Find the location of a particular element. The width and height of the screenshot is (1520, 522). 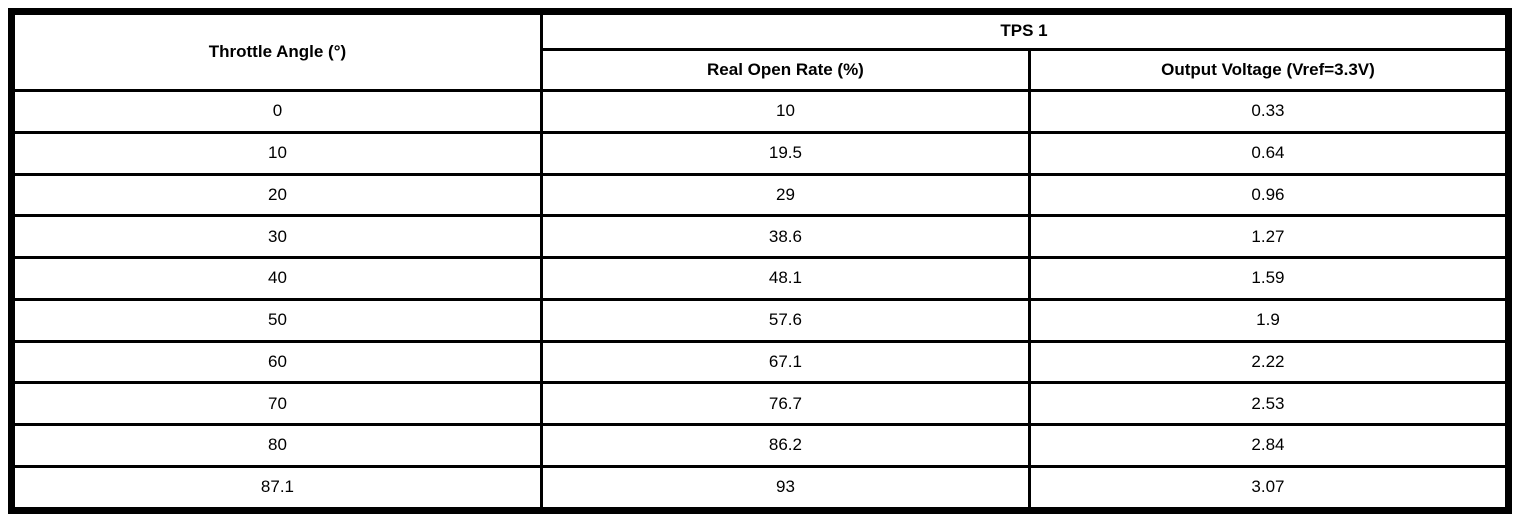

cell-throttle-angle: 40 is located at coordinates (276, 278).